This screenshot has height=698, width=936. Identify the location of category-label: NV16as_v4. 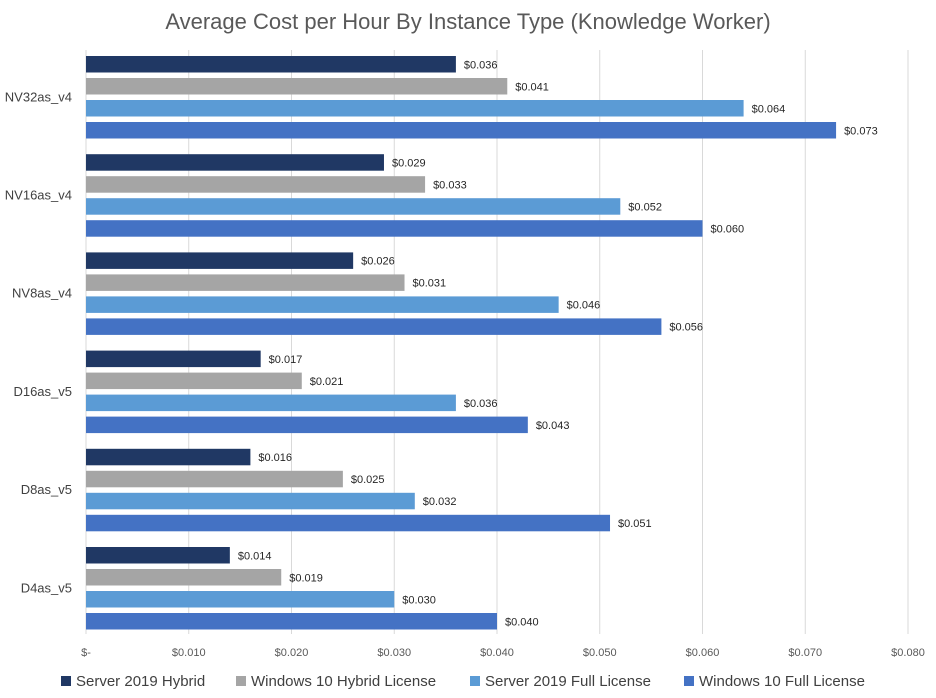
(38, 194).